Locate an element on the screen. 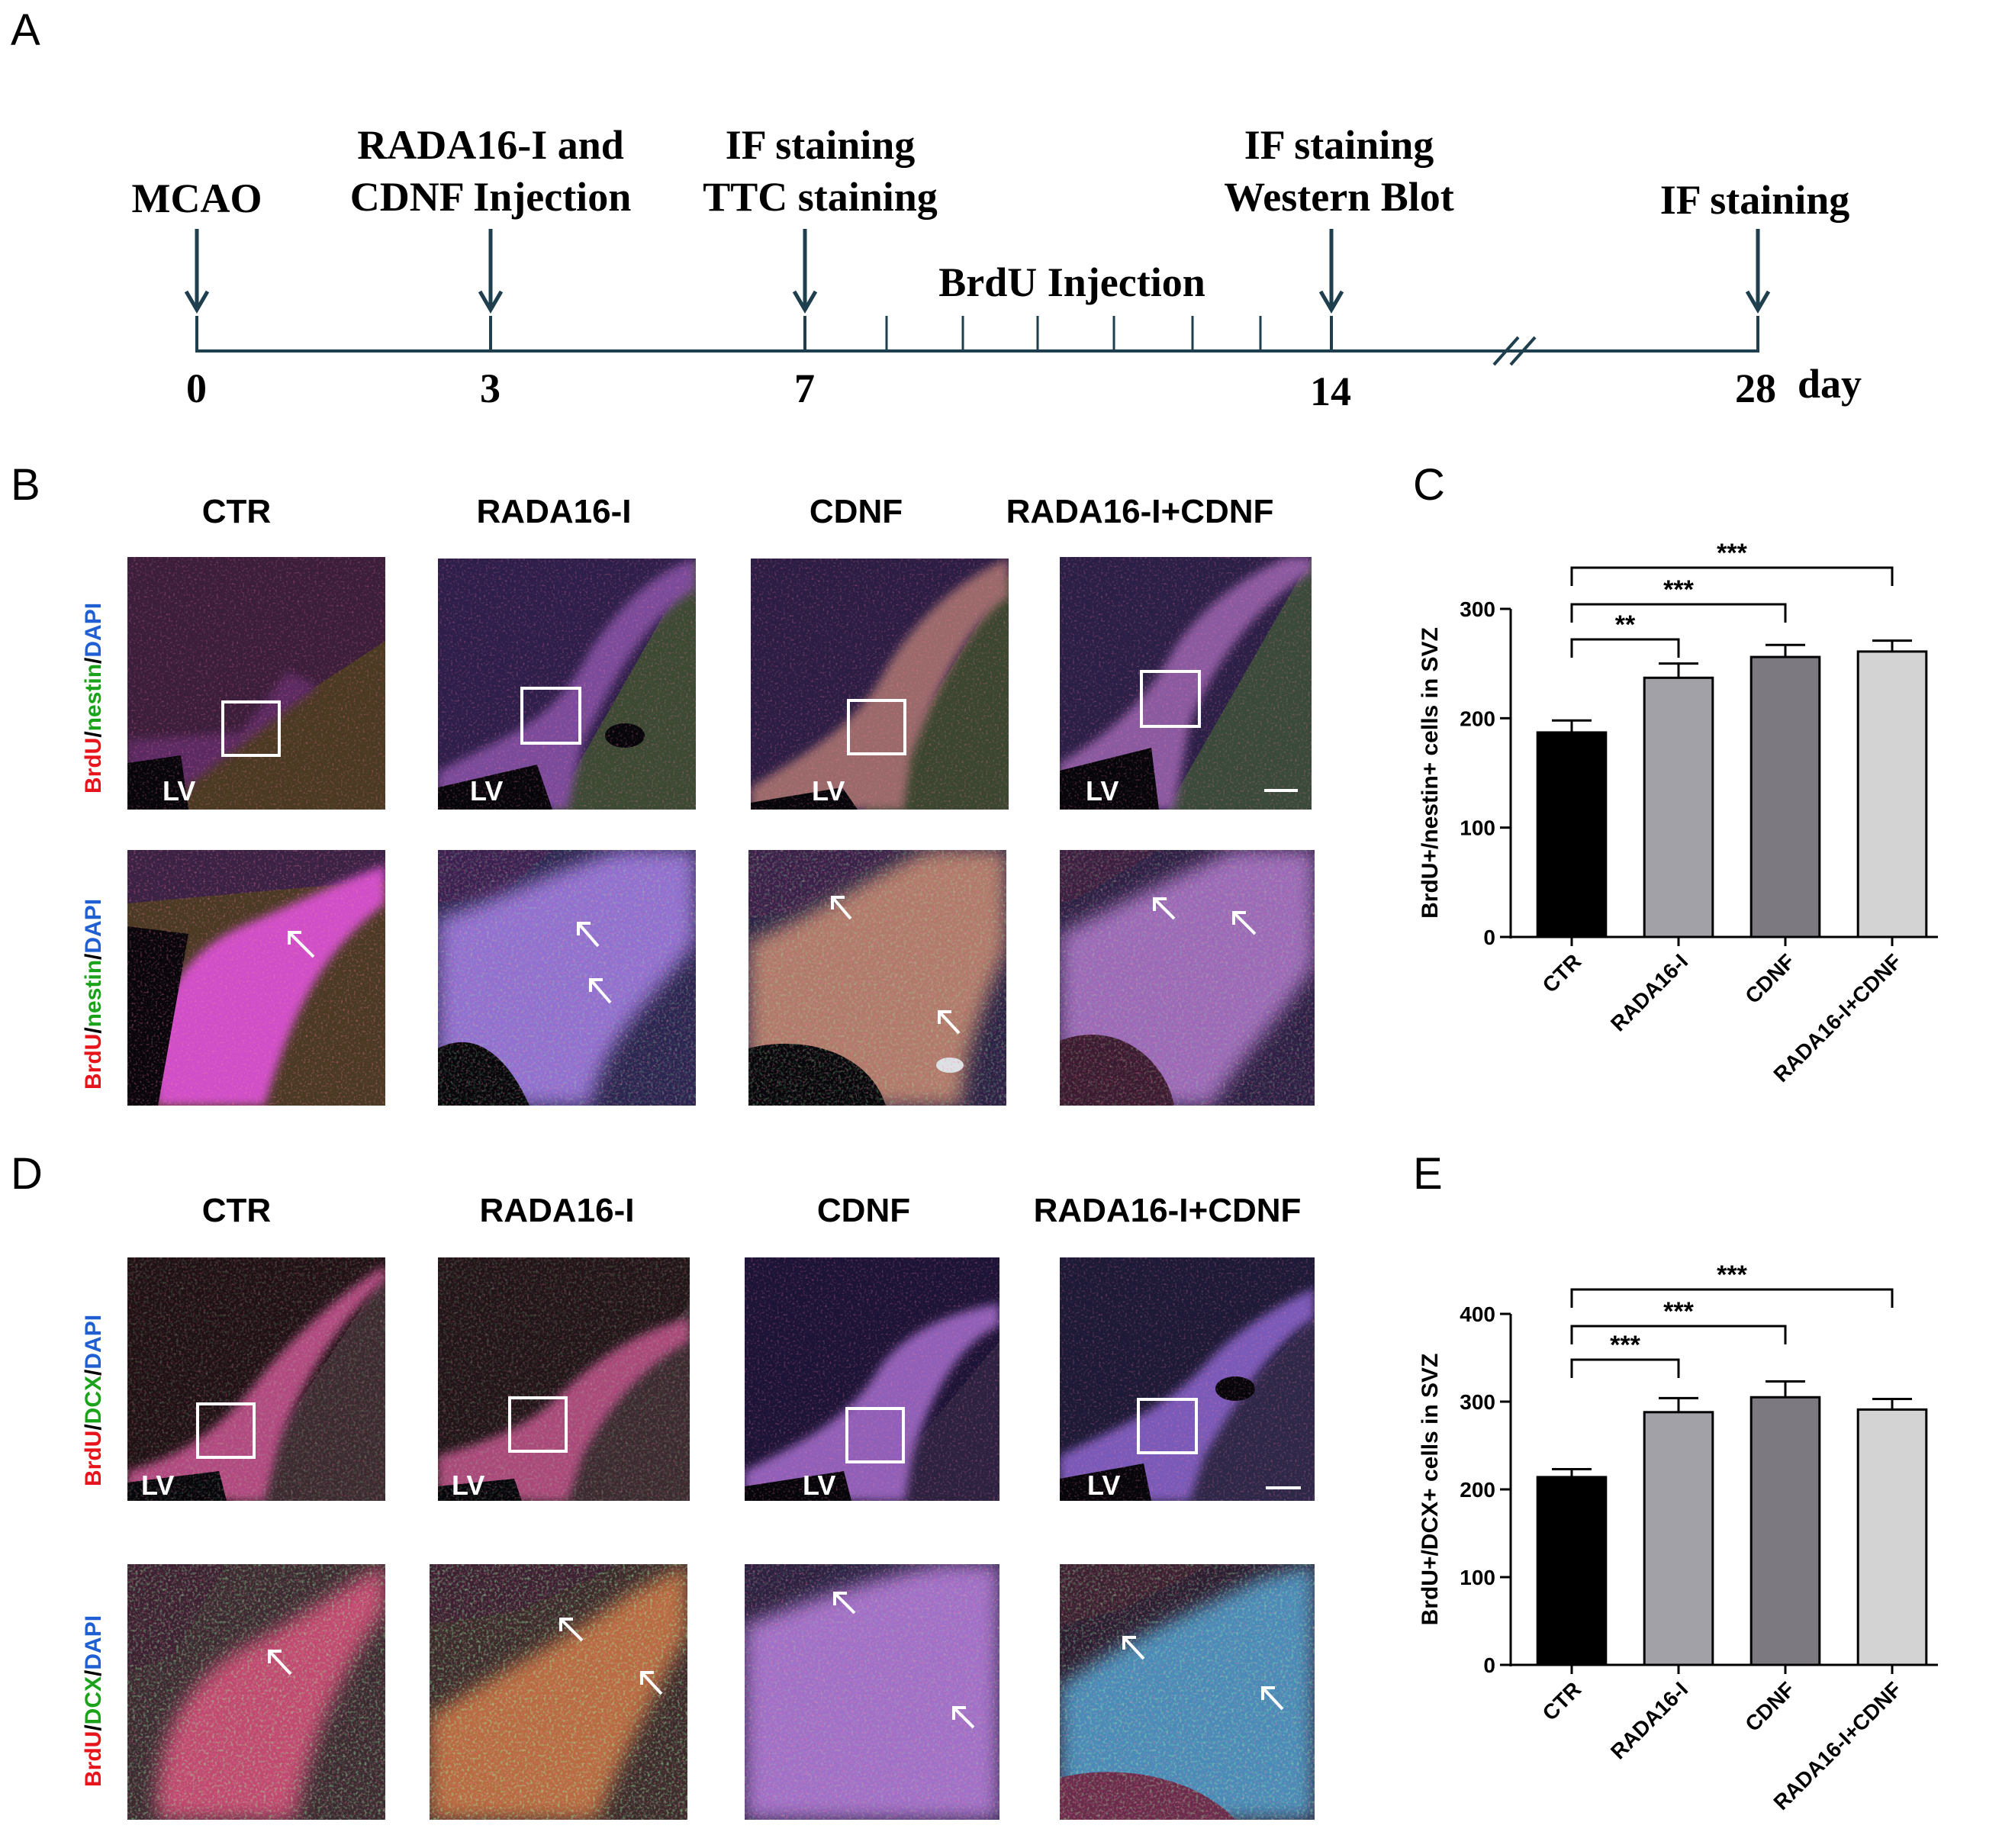 The image size is (2015, 1848). stain-label-d-top: BrdU/DCX/DAPI is located at coordinates (93, 1400).